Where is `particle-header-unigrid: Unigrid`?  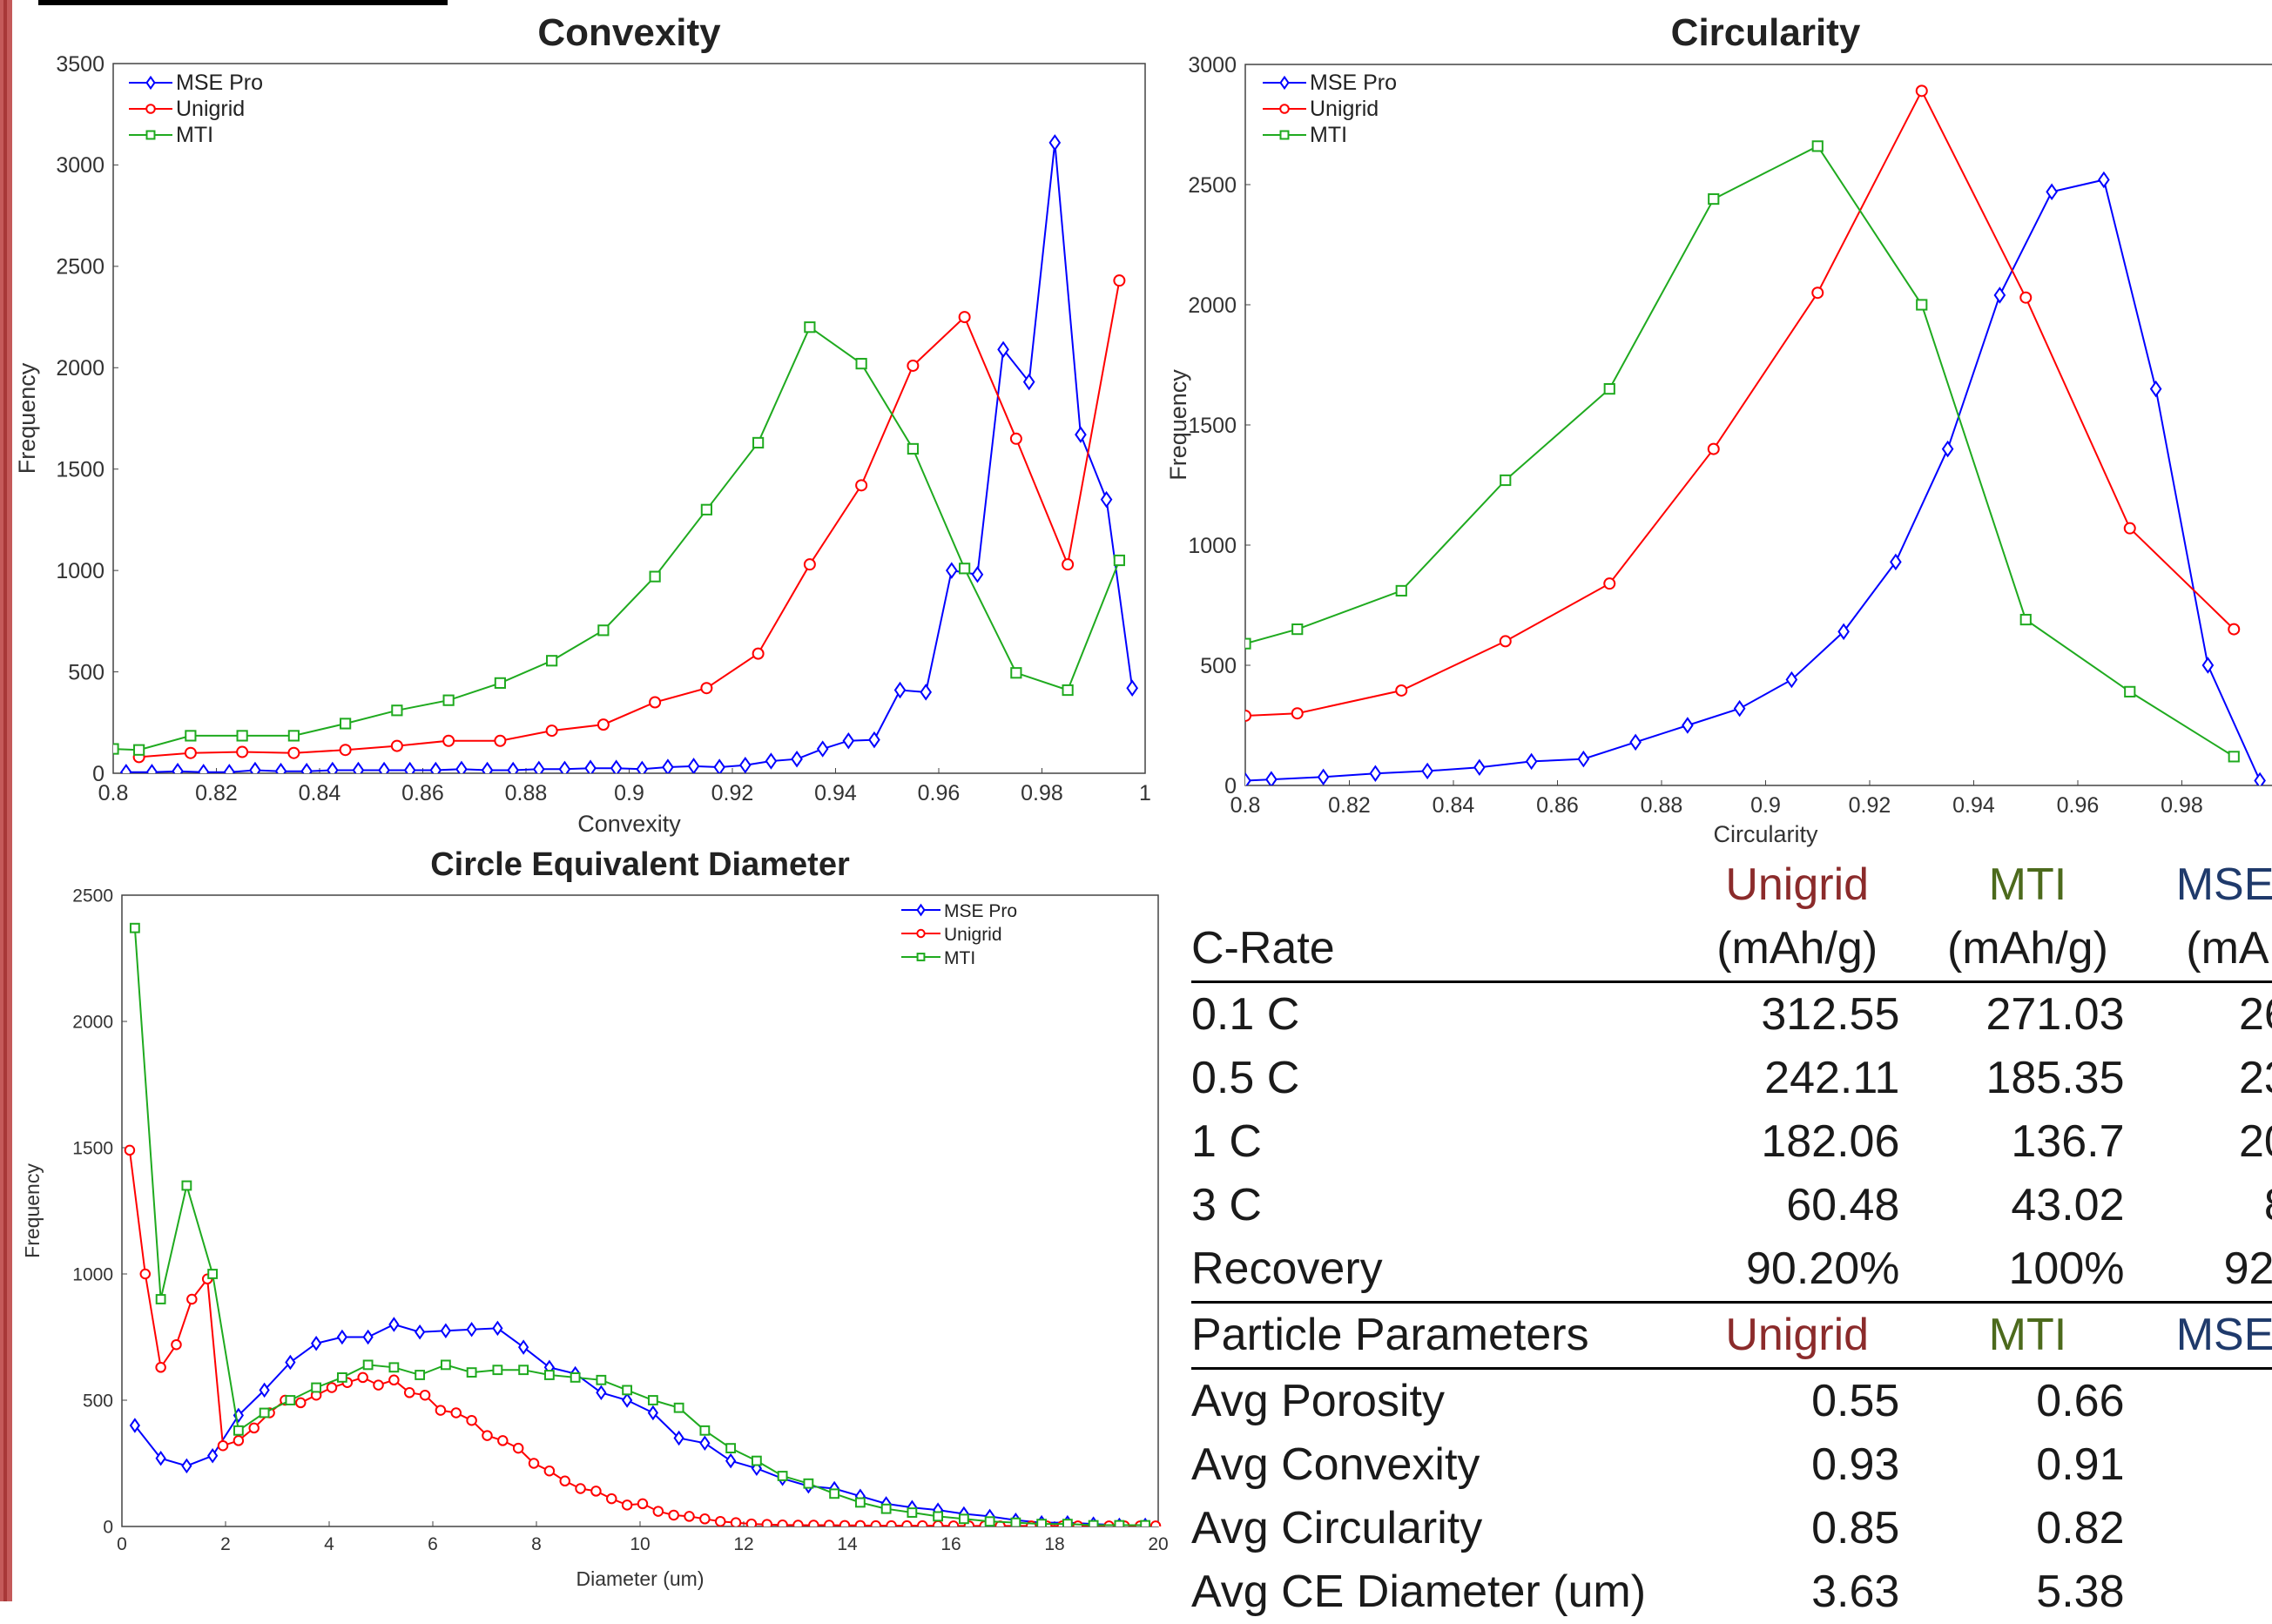
particle-header-unigrid: Unigrid is located at coordinates (1797, 1336).